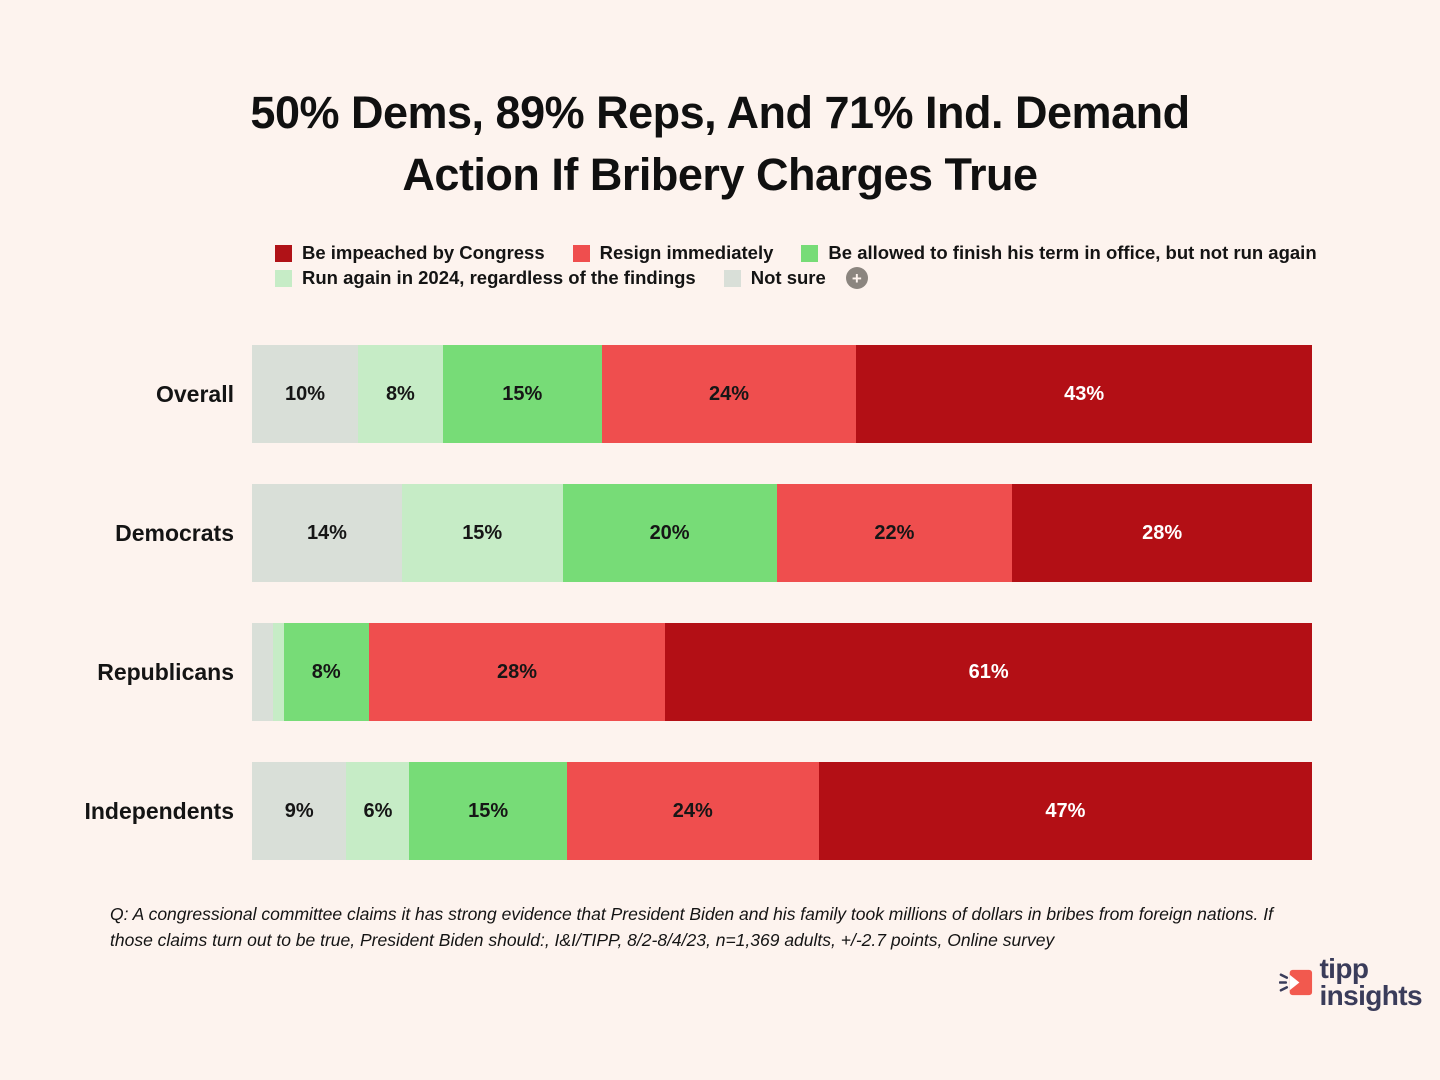 This screenshot has width=1440, height=1080. I want to click on chart-row-republicans: Republicans 8% 28% 61%, so click(656, 672).